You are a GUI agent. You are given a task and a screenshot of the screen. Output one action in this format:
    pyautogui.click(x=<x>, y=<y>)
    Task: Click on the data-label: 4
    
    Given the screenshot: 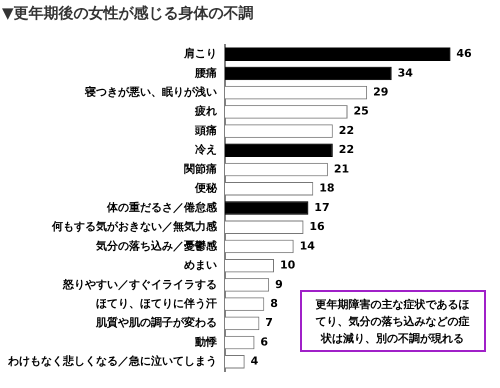 What is the action you would take?
    pyautogui.click(x=254, y=361)
    